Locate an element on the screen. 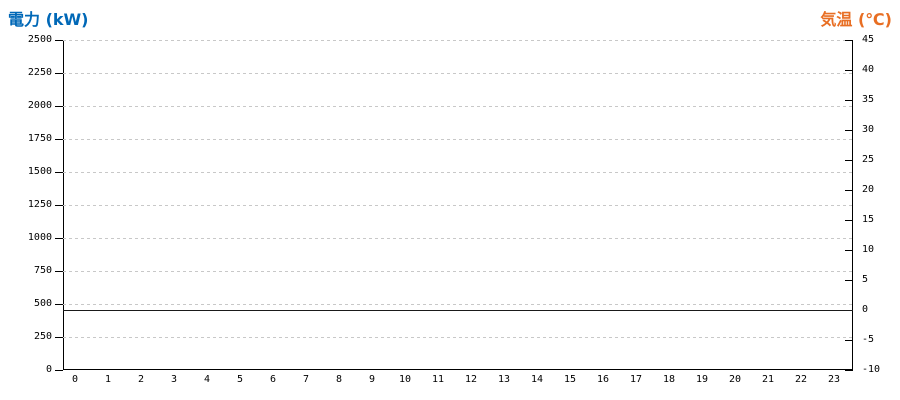  x-tick-label: 13 is located at coordinates (504, 379).